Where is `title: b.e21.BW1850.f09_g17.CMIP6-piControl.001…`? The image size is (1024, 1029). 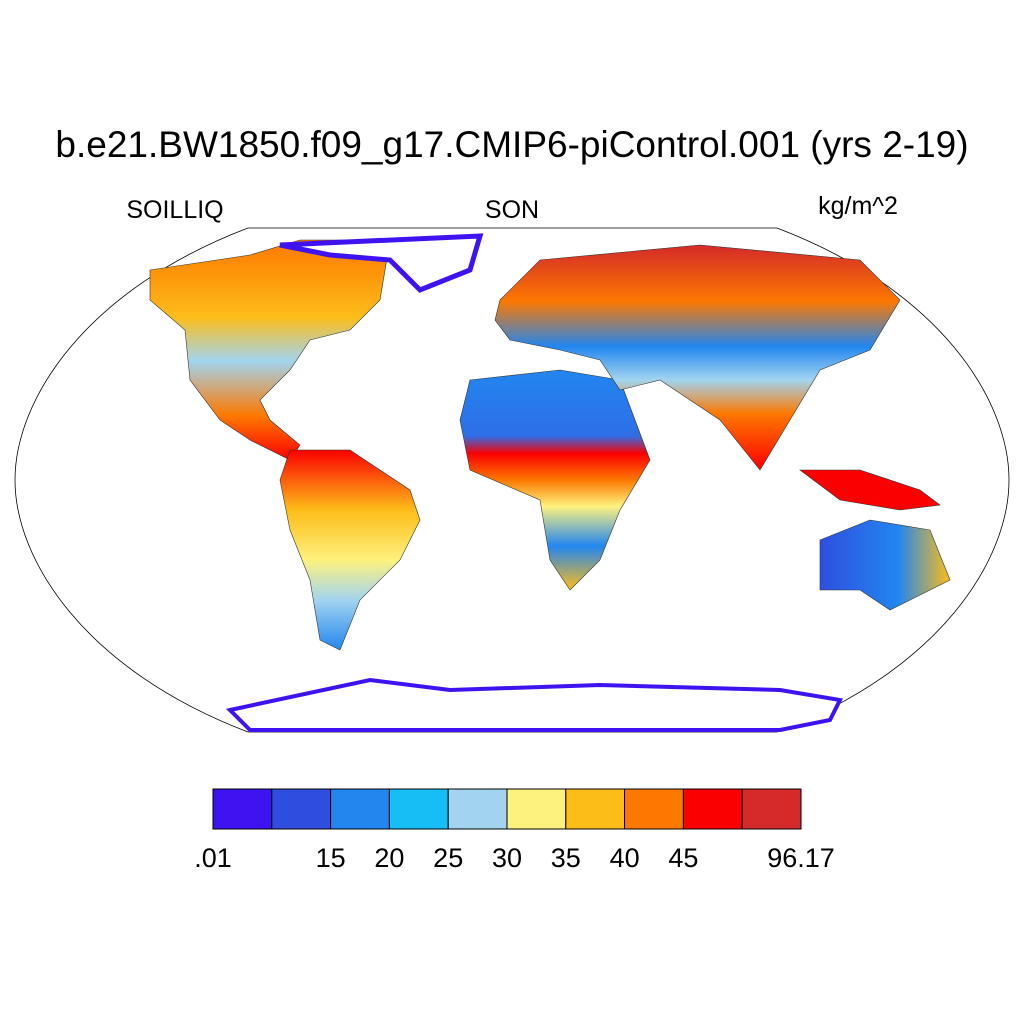
title: b.e21.BW1850.f09_g17.CMIP6-piControl.001… is located at coordinates (511, 144).